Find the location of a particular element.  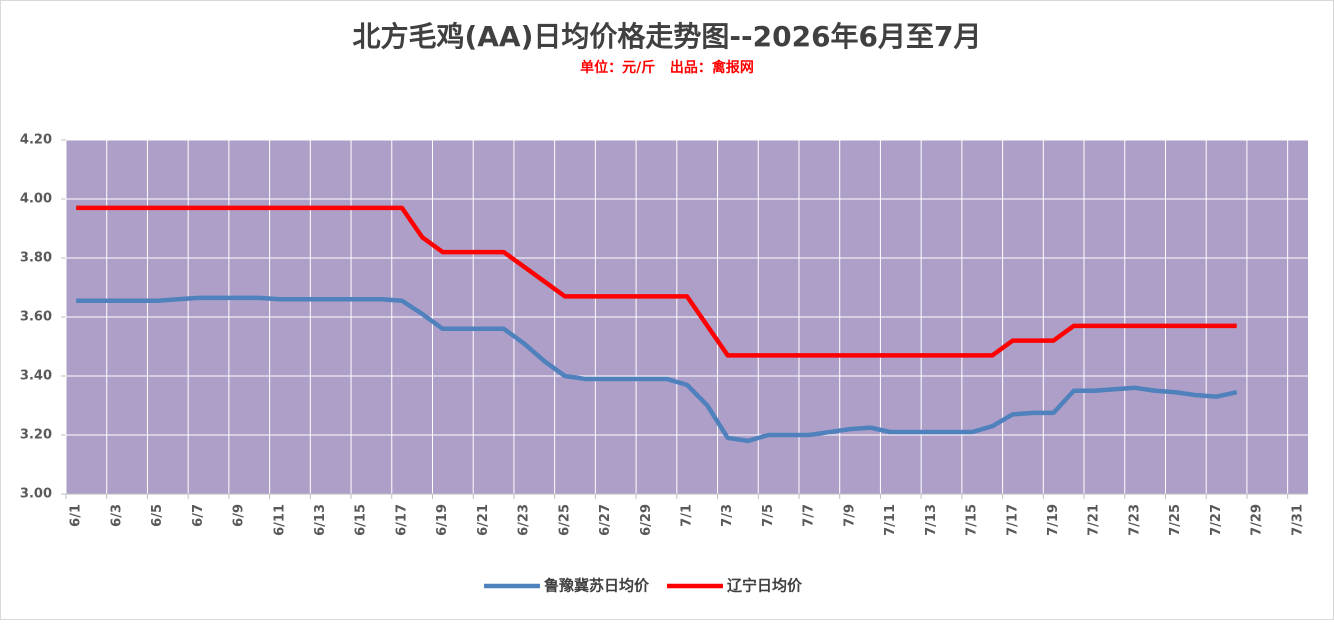

x-tick-label: 7/13 is located at coordinates (931, 520).